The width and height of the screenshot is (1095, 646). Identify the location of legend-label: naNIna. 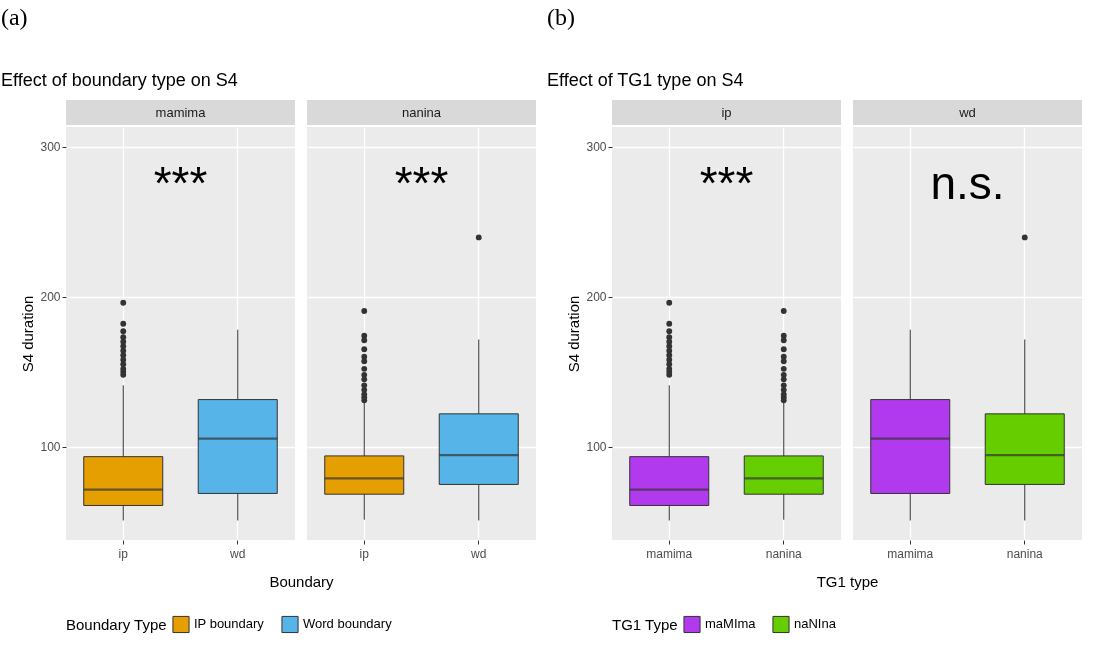
(815, 624).